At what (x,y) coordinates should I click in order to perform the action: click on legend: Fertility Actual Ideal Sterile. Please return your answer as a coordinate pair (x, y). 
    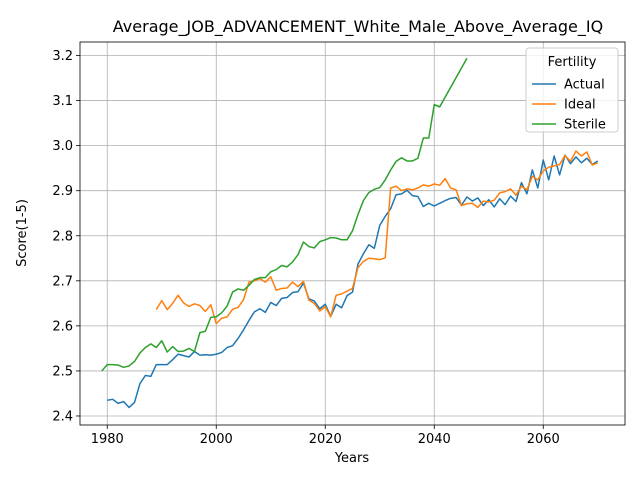
    Looking at the image, I should click on (572, 90).